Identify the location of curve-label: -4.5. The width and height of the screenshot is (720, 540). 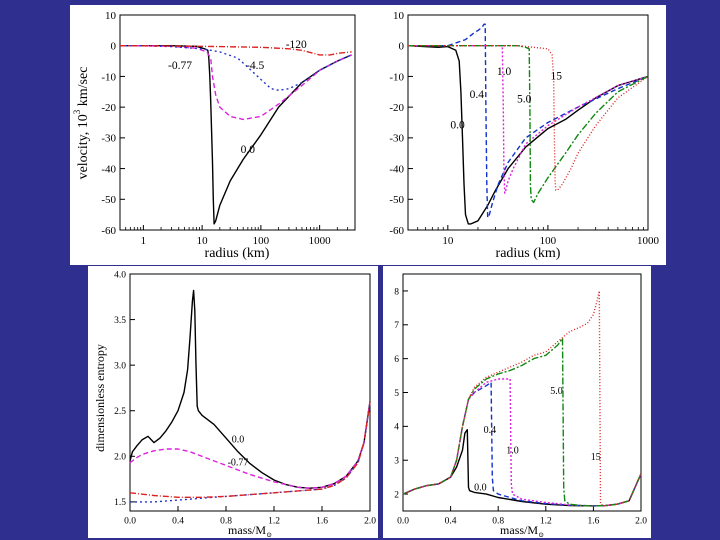
(255, 66).